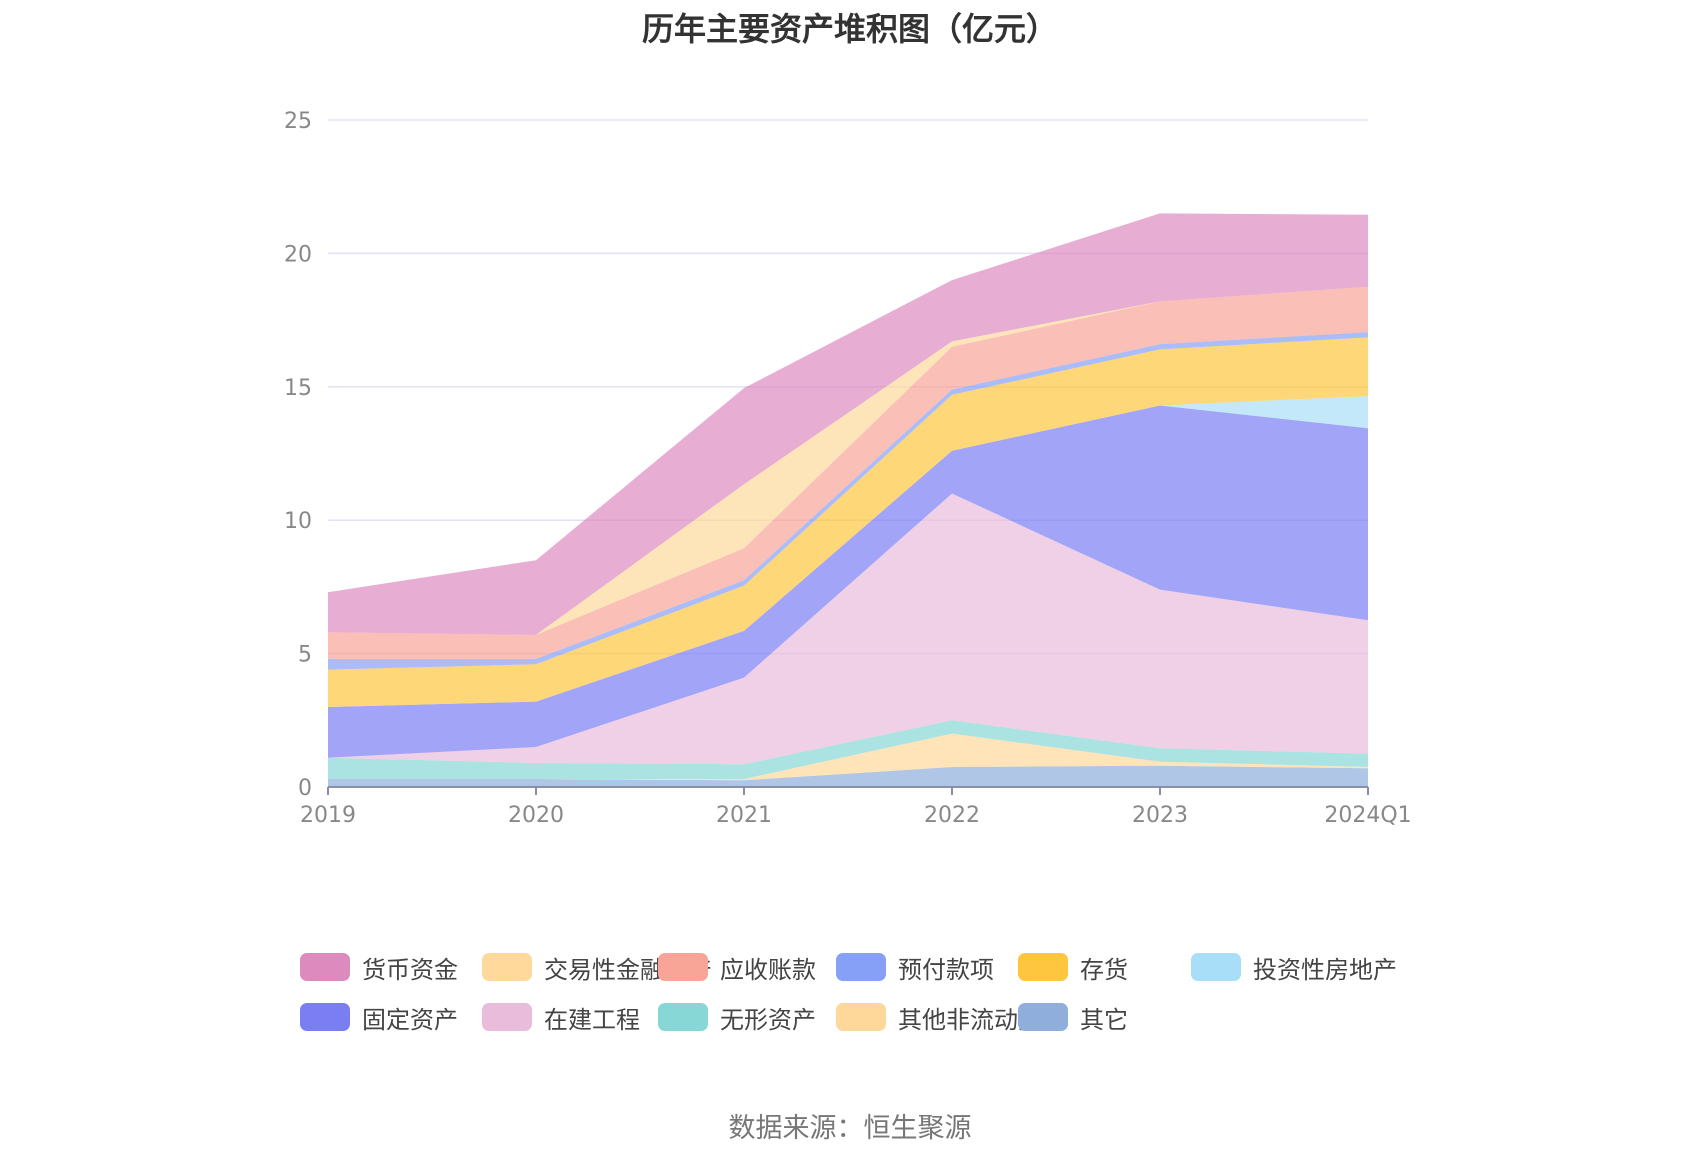  What do you see at coordinates (848, 757) in the screenshot?
I see `area-其他非流动资产` at bounding box center [848, 757].